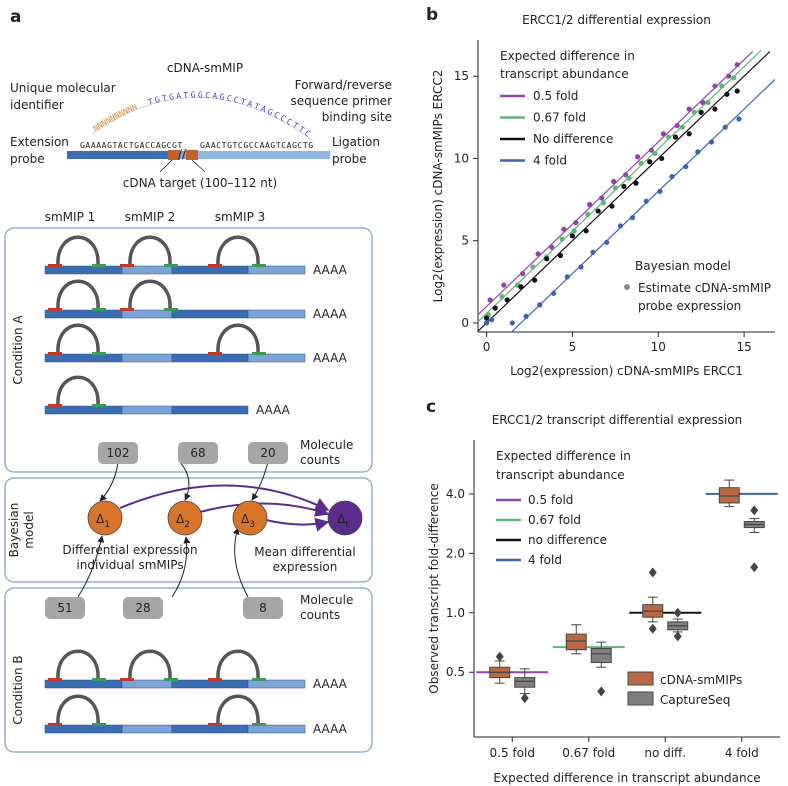 The width and height of the screenshot is (788, 786). What do you see at coordinates (166, 166) in the screenshot?
I see `pointer` at bounding box center [166, 166].